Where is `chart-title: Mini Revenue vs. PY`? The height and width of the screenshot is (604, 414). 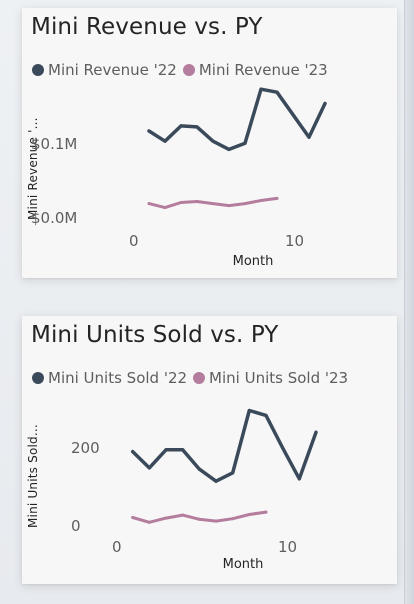
chart-title: Mini Revenue vs. PY is located at coordinates (147, 27).